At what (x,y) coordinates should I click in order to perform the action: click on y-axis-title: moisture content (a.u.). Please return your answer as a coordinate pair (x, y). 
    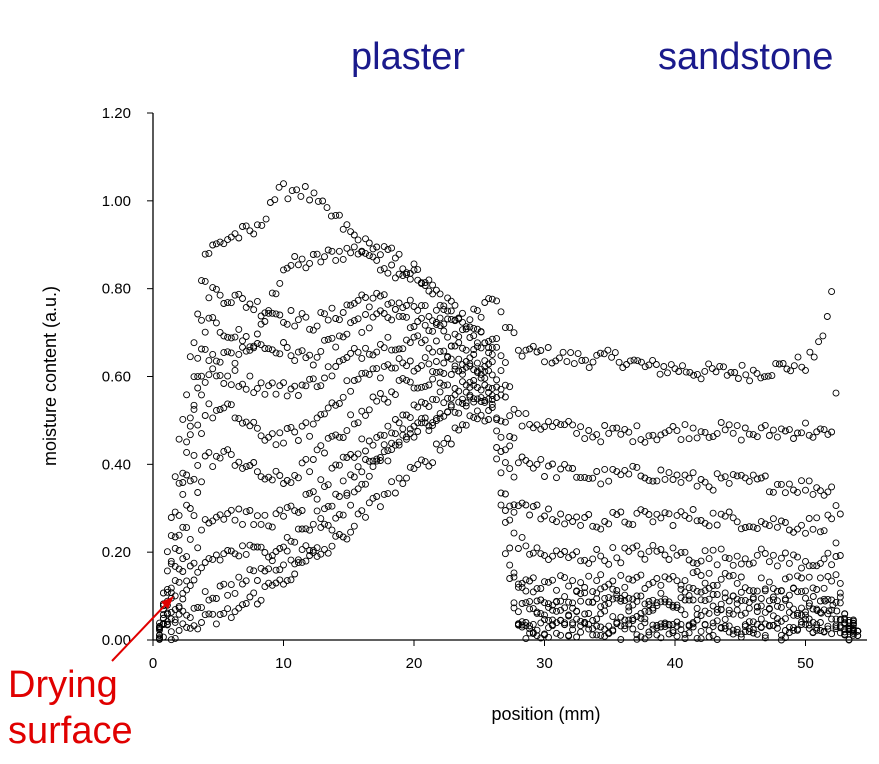
    Looking at the image, I should click on (50, 376).